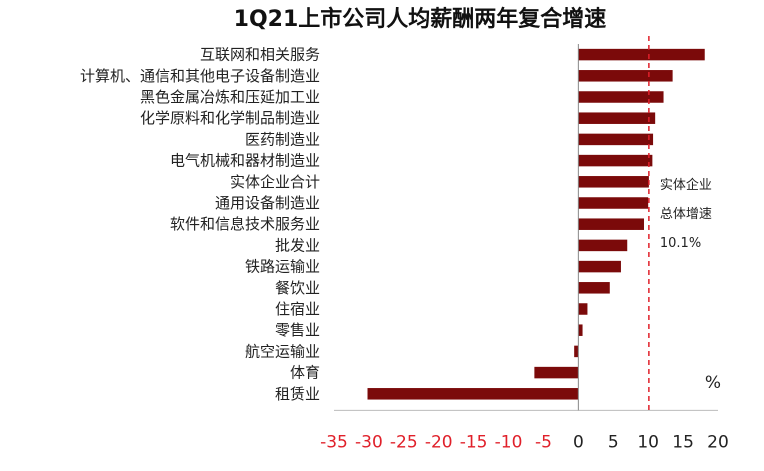 The height and width of the screenshot is (471, 764). What do you see at coordinates (200, 76) in the screenshot?
I see `category-label: 计算机、通信和其他电子设备制造业` at bounding box center [200, 76].